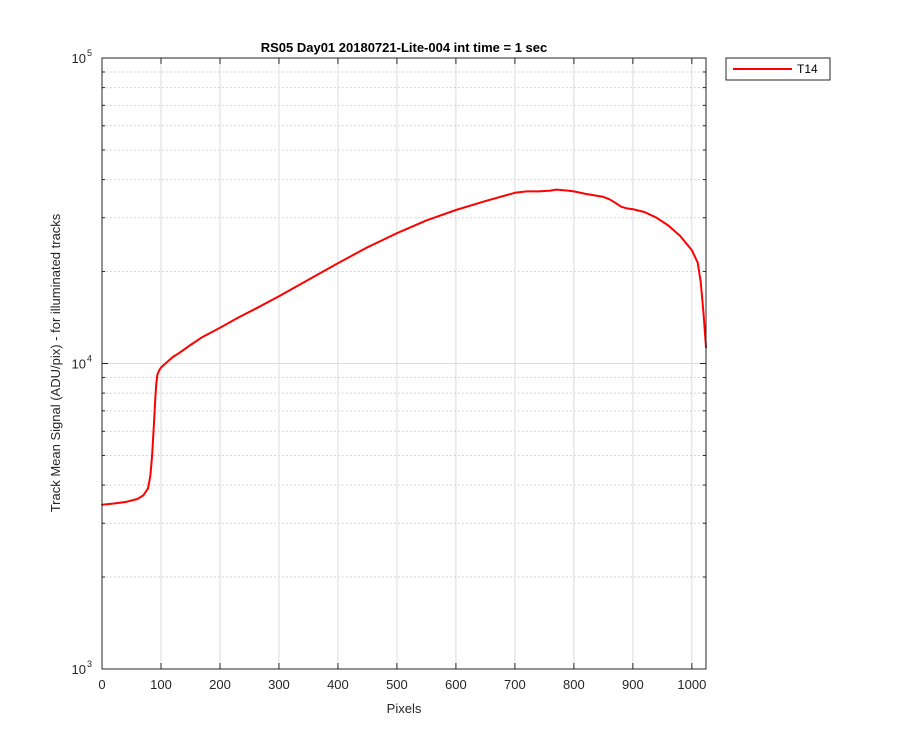 This screenshot has height=750, width=900. Describe the element at coordinates (404, 708) in the screenshot. I see `x-axis-label: Pixels` at that location.